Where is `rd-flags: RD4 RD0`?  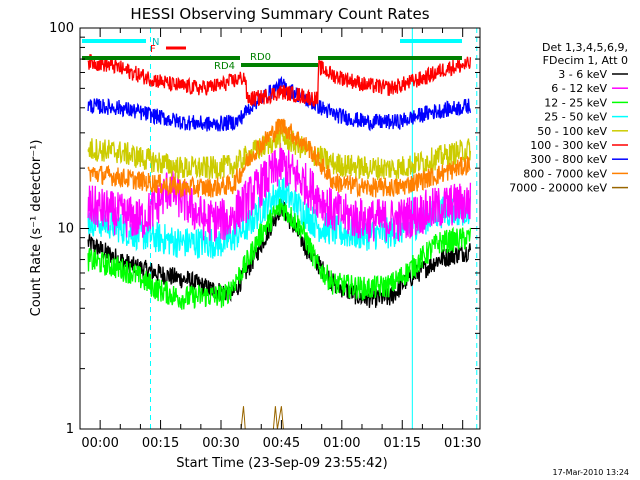
rd-flags: RD4 RD0 is located at coordinates (272, 62).